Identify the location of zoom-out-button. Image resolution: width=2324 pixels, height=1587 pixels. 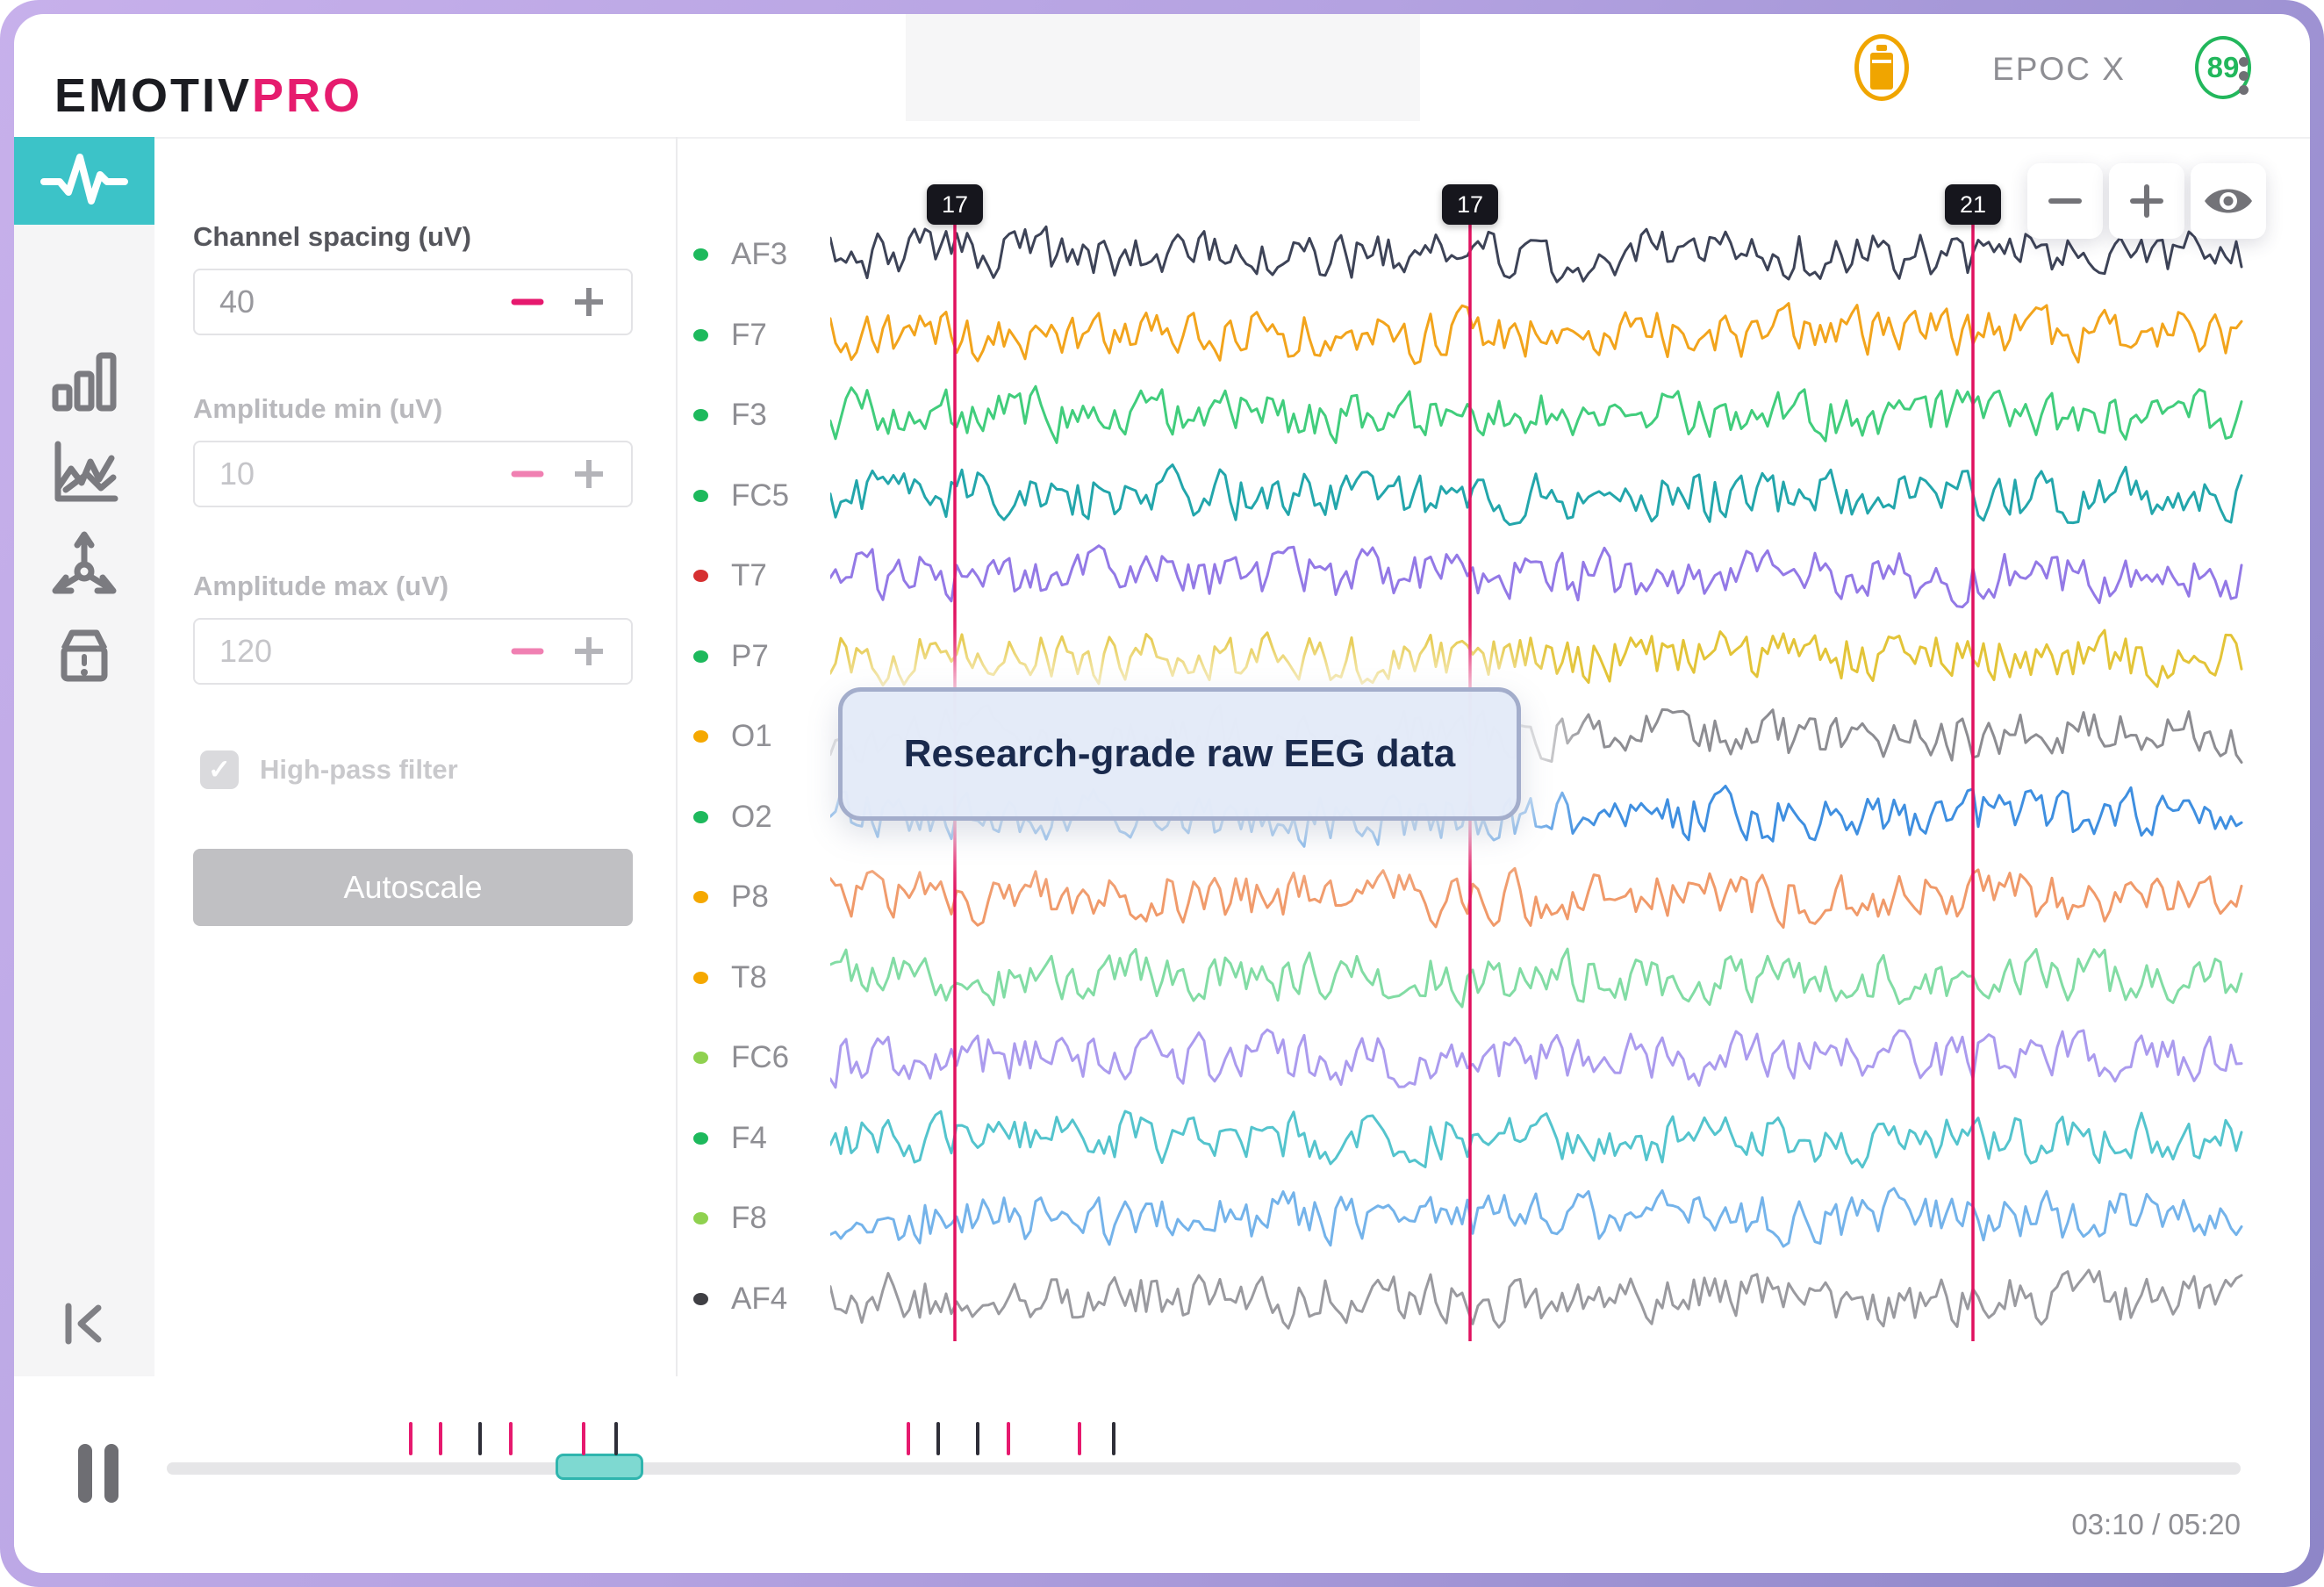
(2065, 201).